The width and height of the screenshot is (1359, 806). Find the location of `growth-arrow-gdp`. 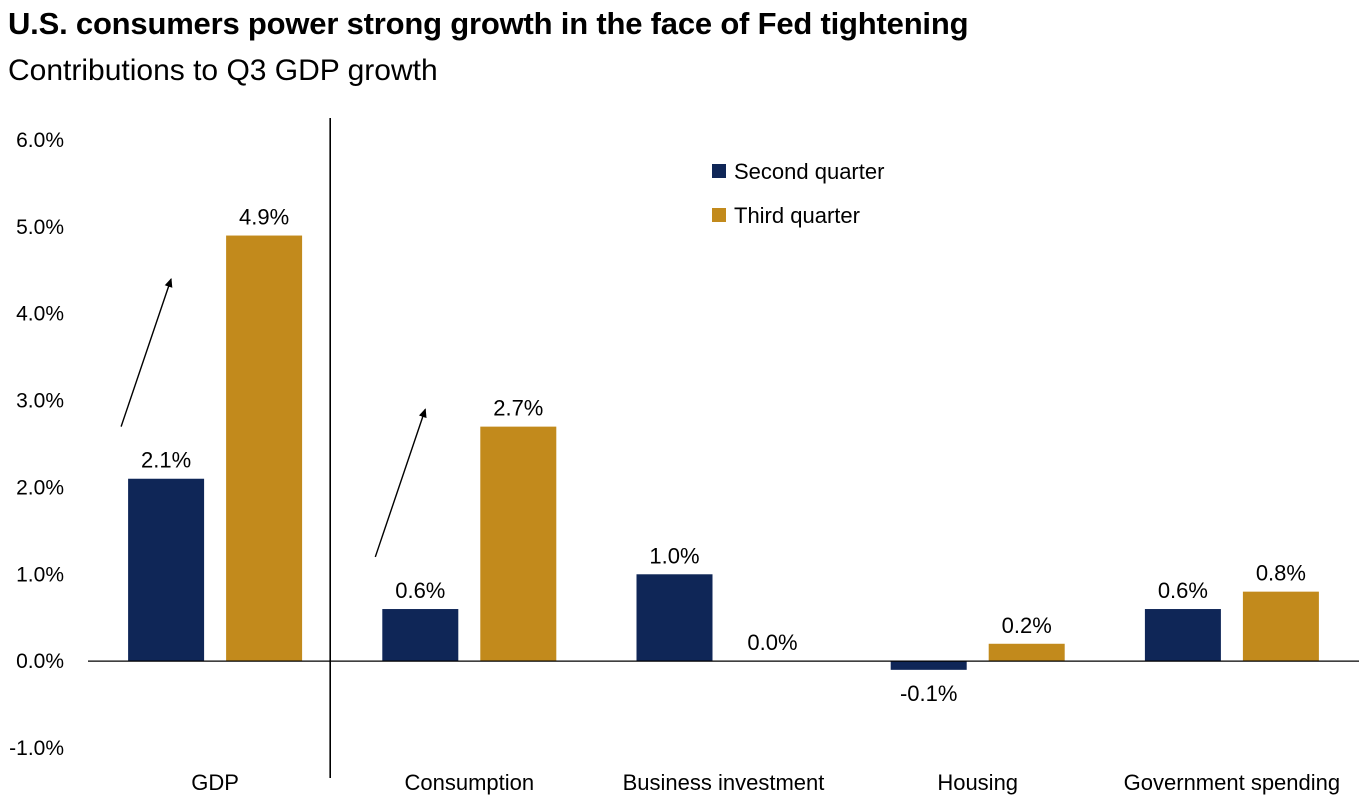

growth-arrow-gdp is located at coordinates (146, 352).